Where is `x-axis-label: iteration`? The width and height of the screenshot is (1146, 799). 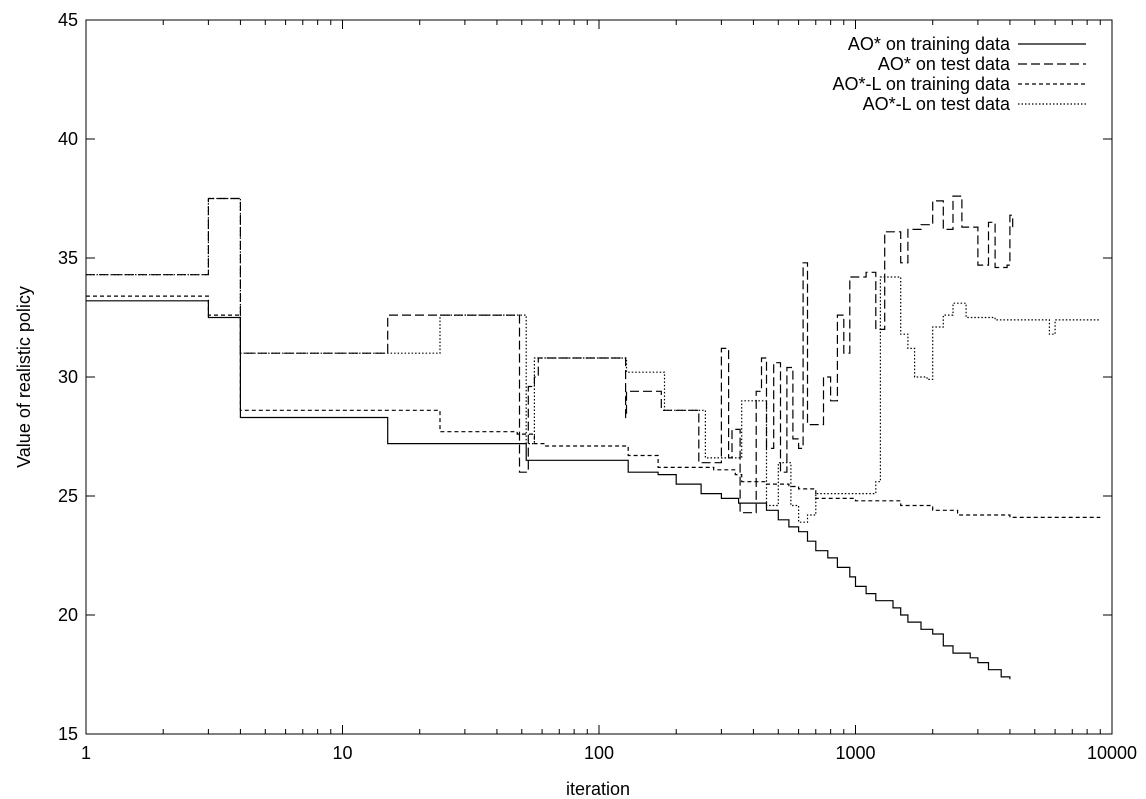
x-axis-label: iteration is located at coordinates (598, 789).